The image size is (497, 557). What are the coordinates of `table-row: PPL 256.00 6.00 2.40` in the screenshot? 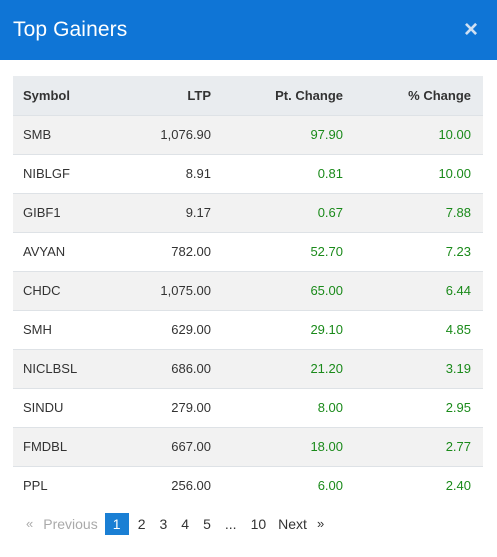 It's located at (248, 485).